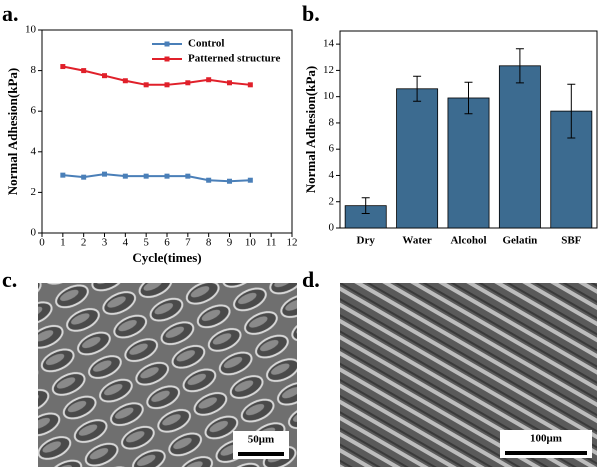  I want to click on panel-label: a., so click(10, 13).